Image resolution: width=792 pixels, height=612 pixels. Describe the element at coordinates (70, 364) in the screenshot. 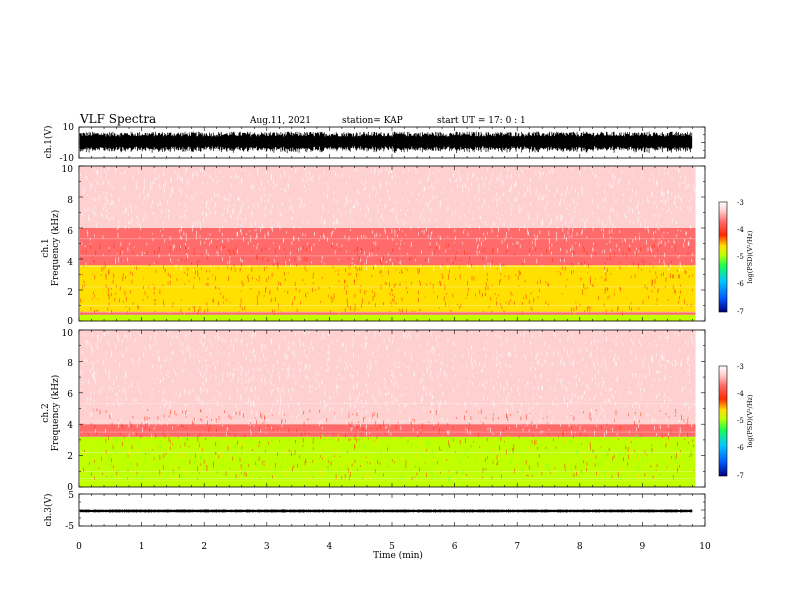

I see `ch2-freq-tick-8: 8` at that location.